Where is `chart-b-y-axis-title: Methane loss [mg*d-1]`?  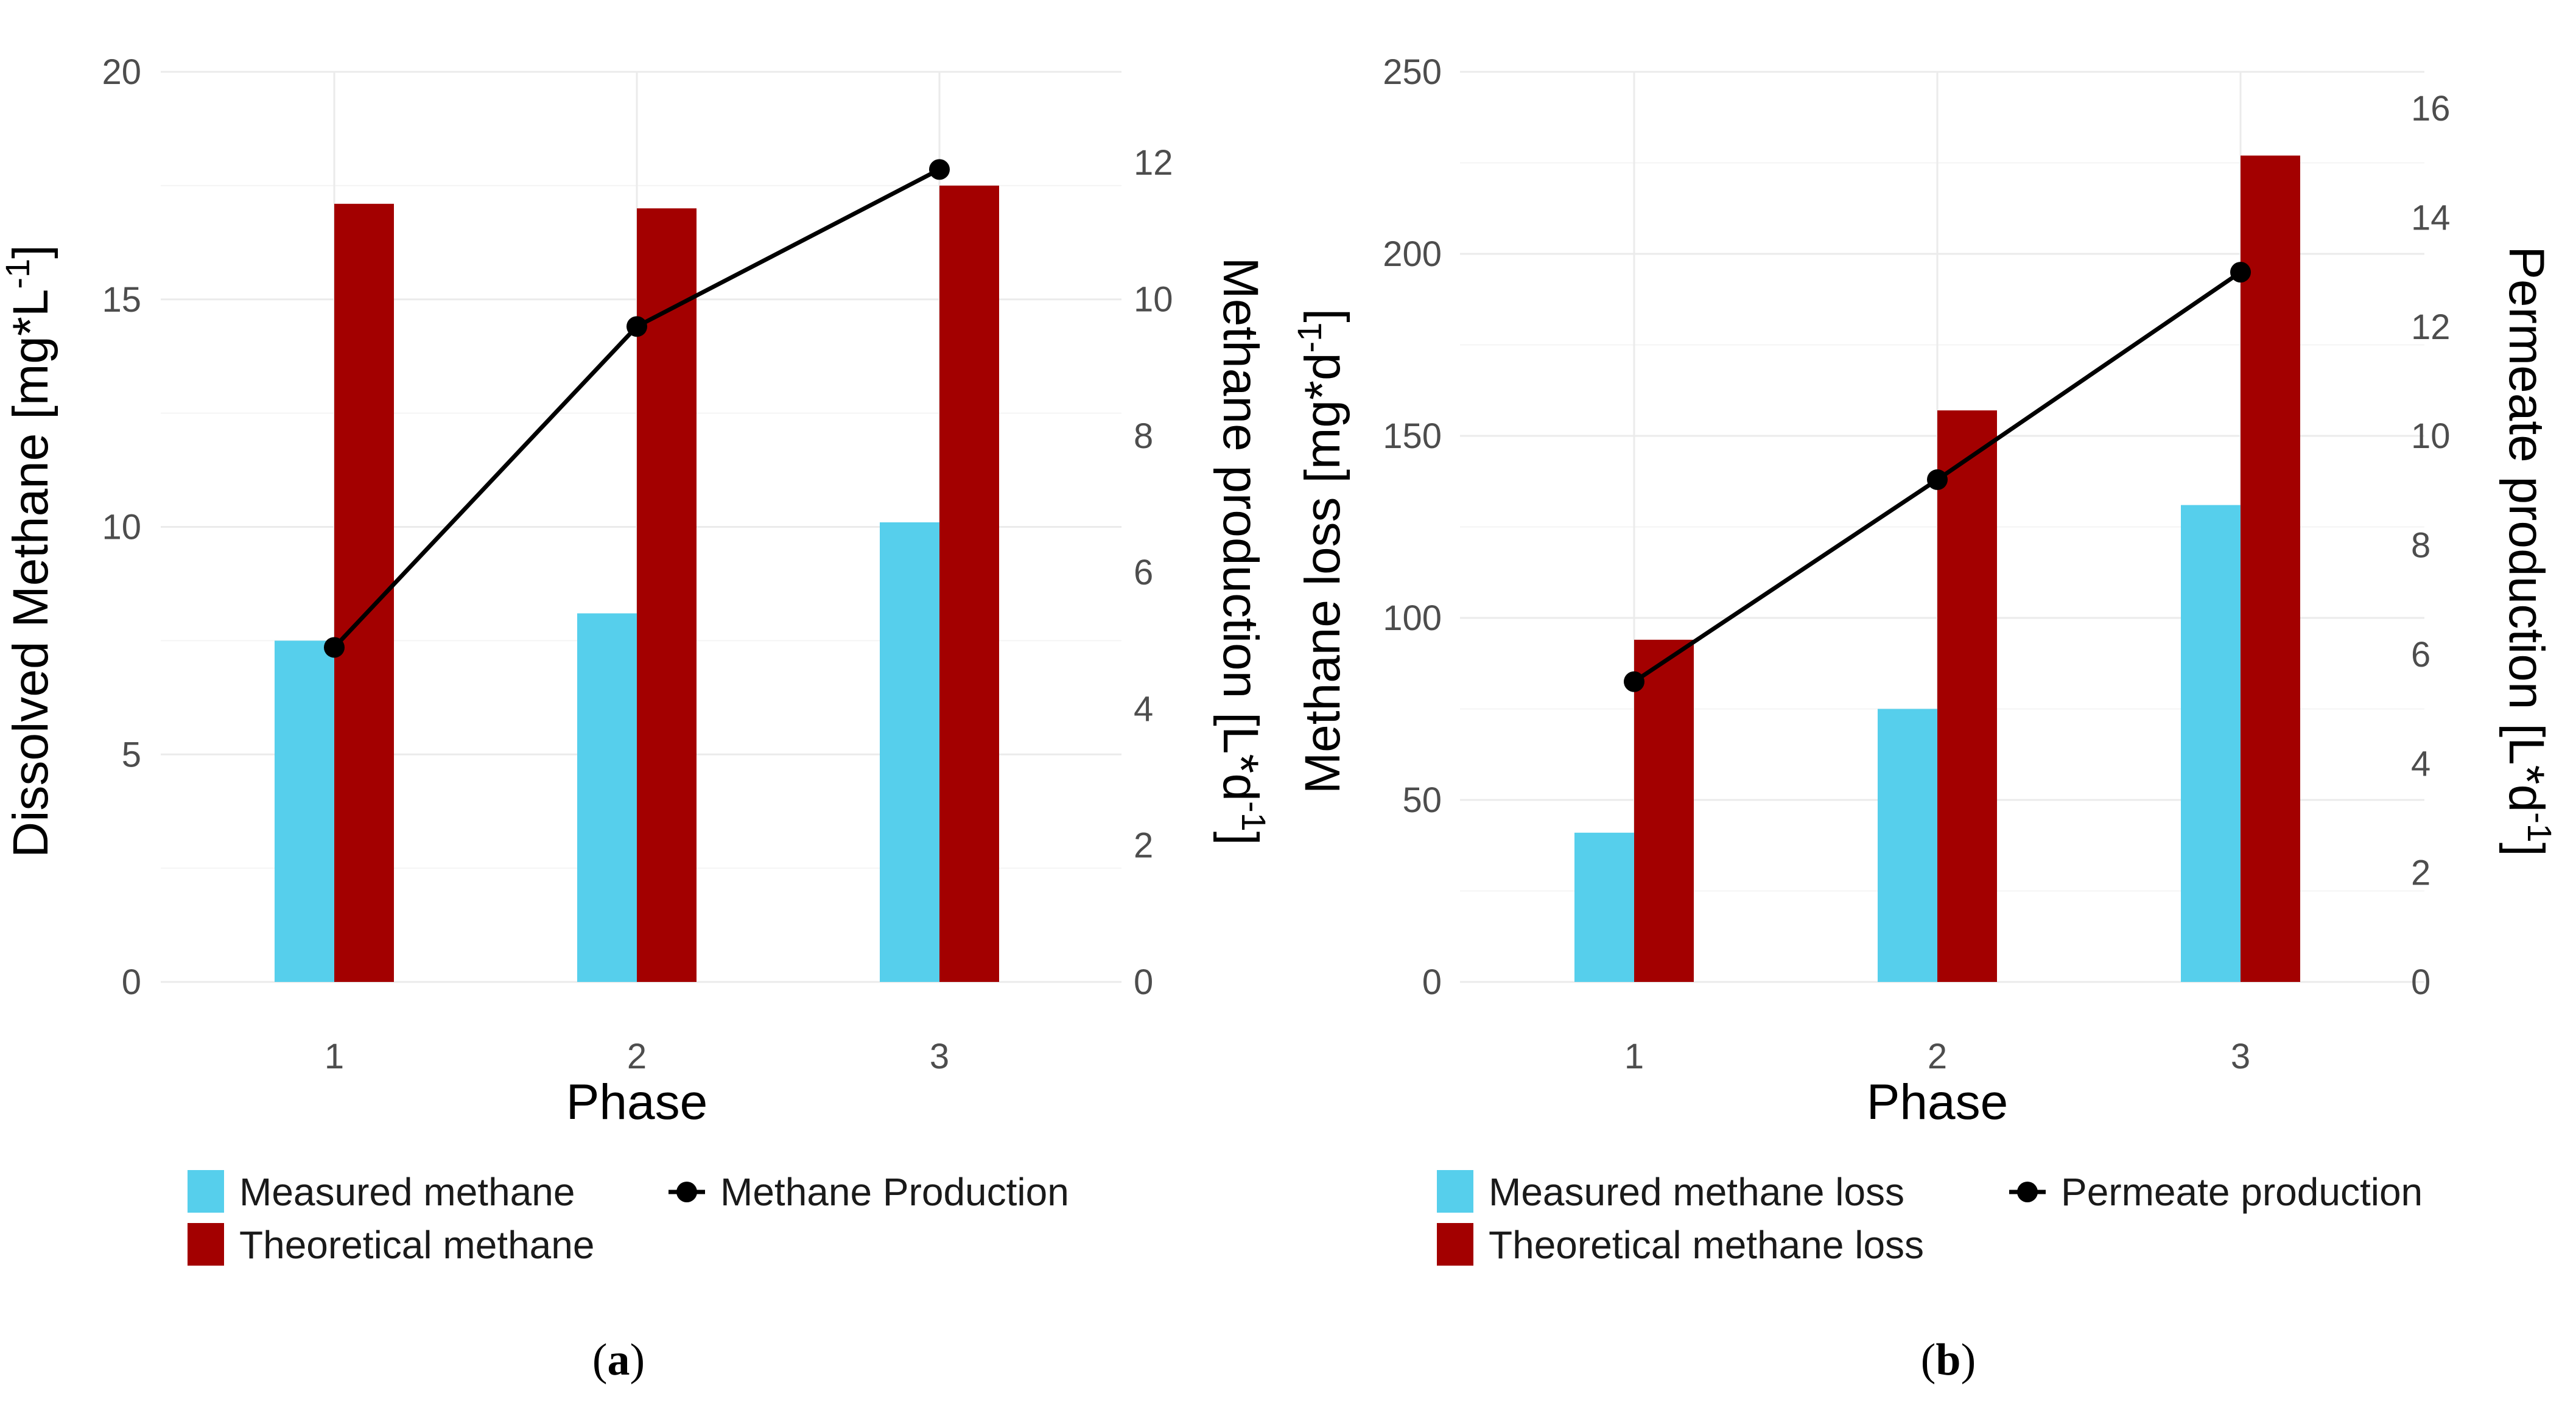
chart-b-y-axis-title: Methane loss [mg*d-1] is located at coordinates (1320, 551).